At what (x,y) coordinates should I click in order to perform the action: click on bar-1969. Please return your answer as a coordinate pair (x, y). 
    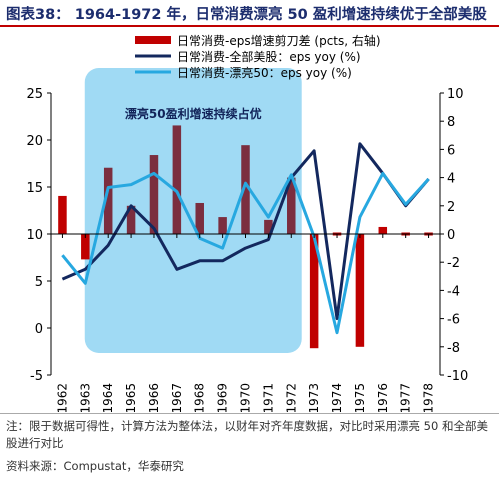
    Looking at the image, I should click on (222, 225).